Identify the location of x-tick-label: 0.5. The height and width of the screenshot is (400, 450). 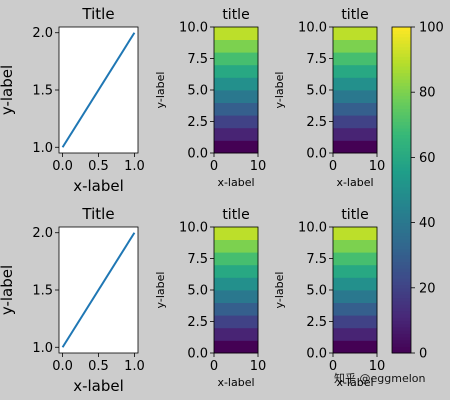
(98, 166).